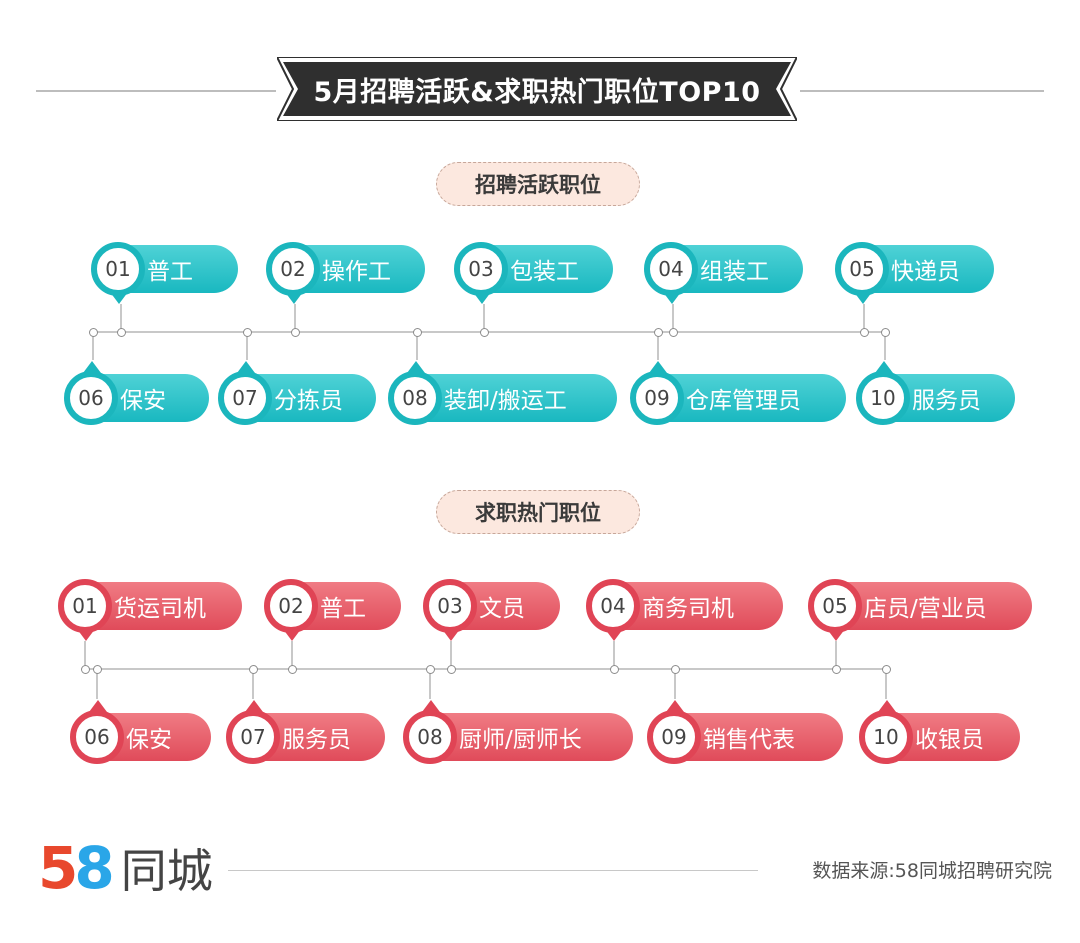 This screenshot has height=943, width=1080. I want to click on job-tag-09: 09 仓库管理员, so click(738, 393).